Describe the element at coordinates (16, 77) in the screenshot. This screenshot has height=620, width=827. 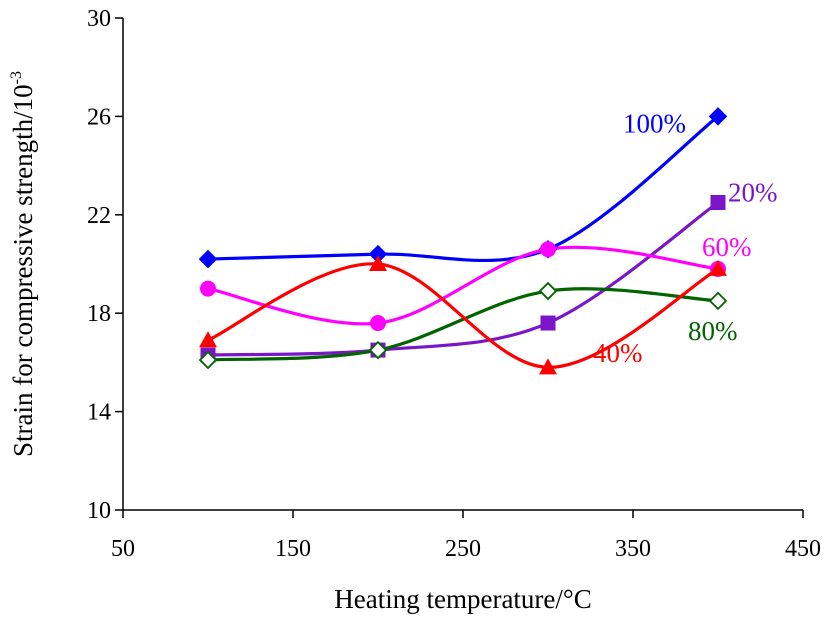
I see `y-axis-title-exponent: -3` at that location.